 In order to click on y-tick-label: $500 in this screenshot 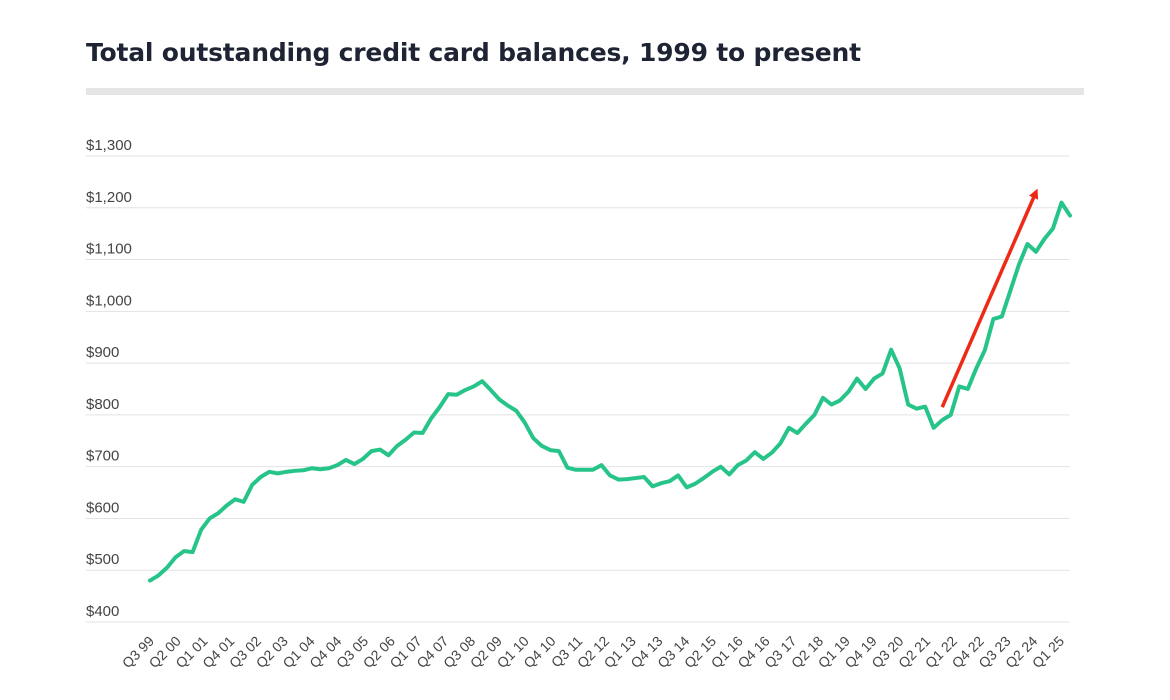, I will do `click(102, 559)`.